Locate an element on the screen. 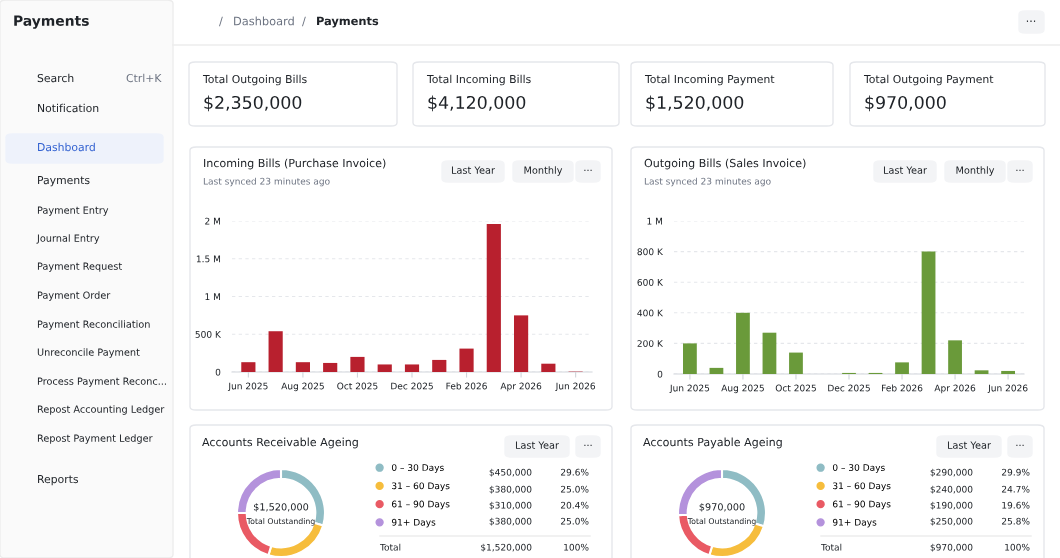  y-tick-label: 600 K is located at coordinates (650, 282).